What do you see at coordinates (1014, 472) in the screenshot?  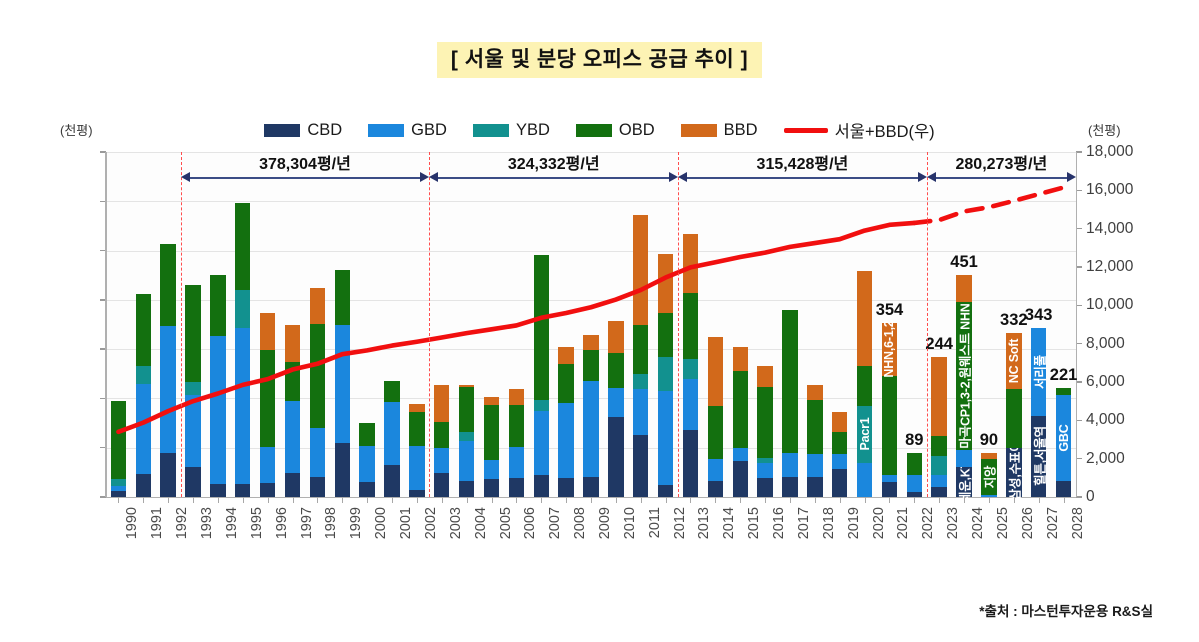 I see `bar-segment-cbd: 구평,삼성,수표이마트` at bounding box center [1014, 472].